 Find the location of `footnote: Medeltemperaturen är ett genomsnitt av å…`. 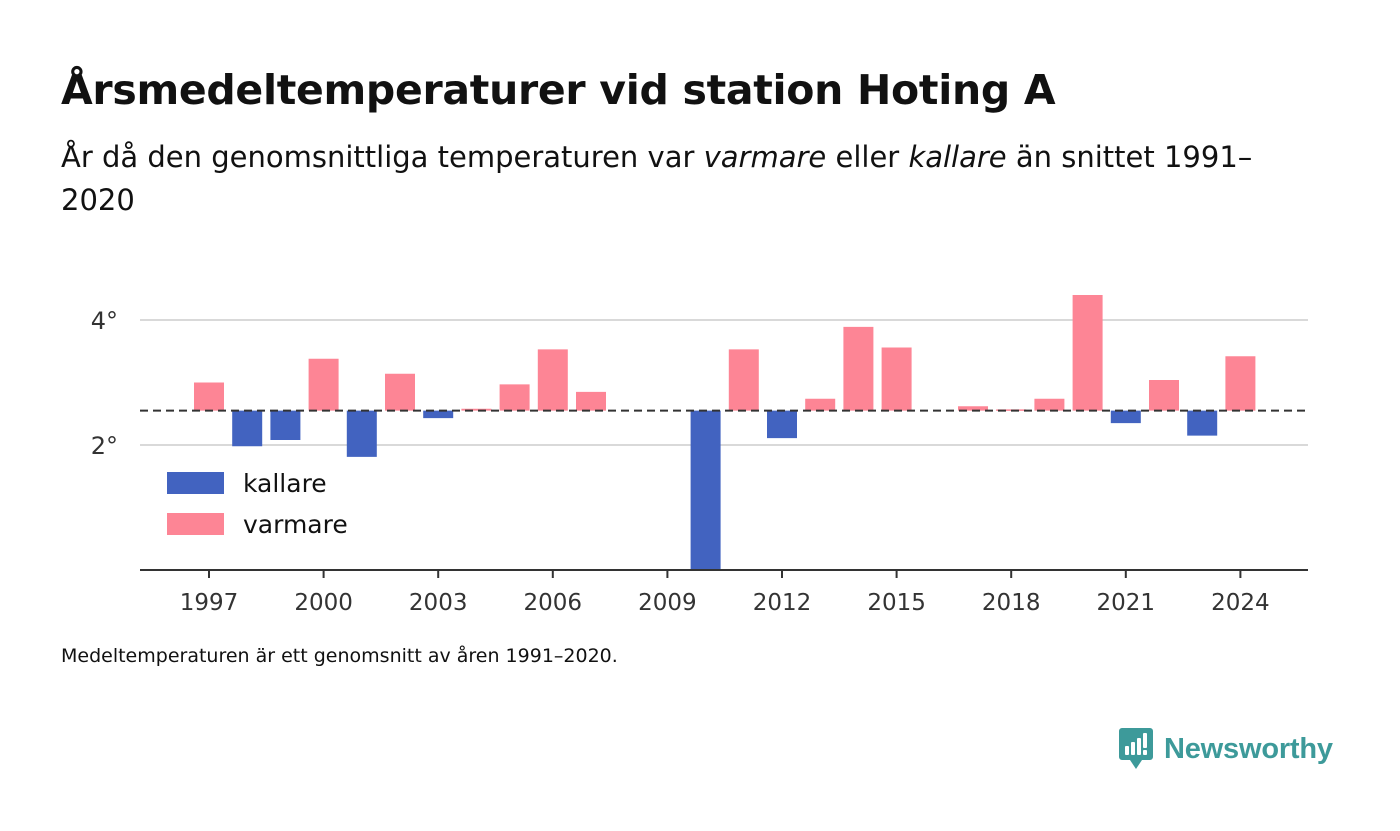

footnote: Medeltemperaturen är ett genomsnitt av å… is located at coordinates (339, 656).